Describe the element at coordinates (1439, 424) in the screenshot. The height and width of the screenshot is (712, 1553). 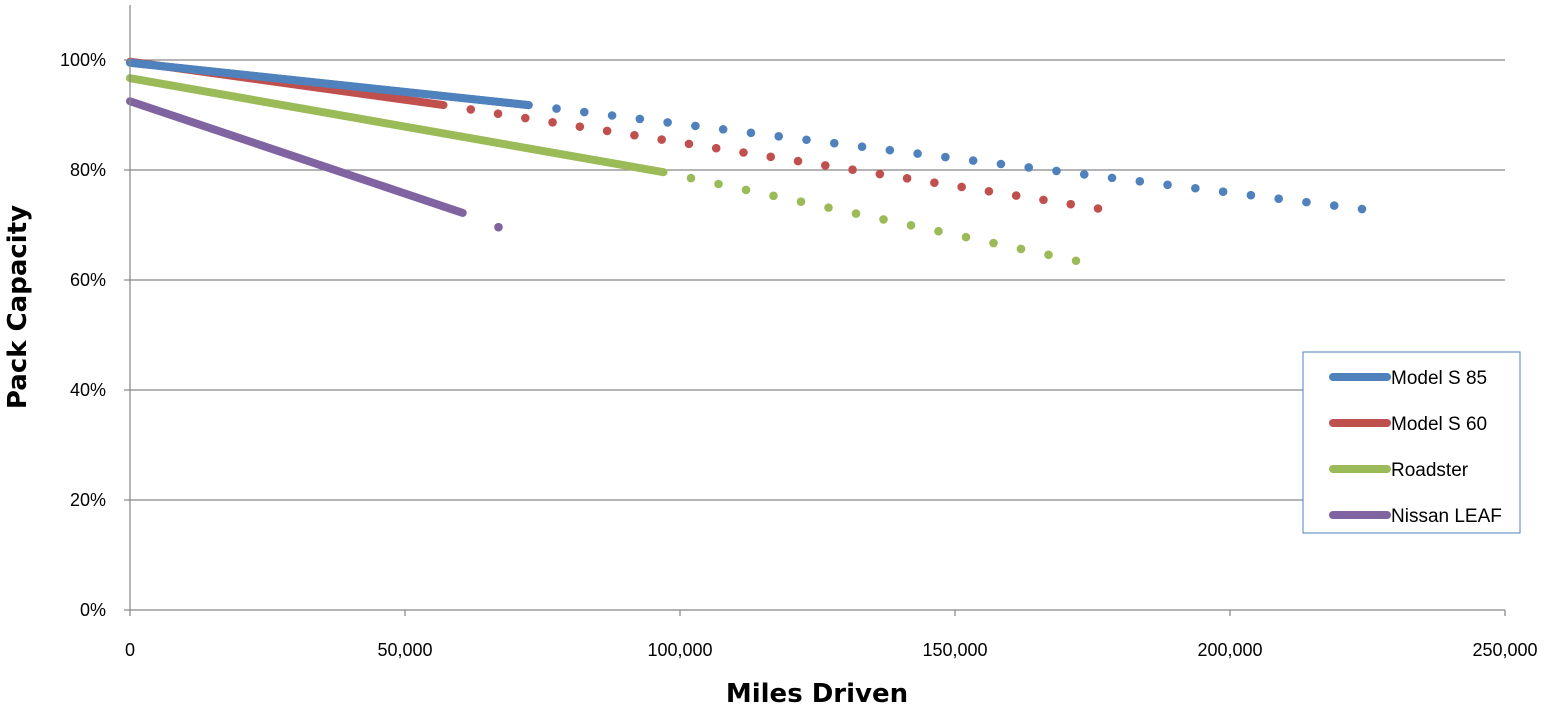
I see `legend-label: Model S 60` at that location.